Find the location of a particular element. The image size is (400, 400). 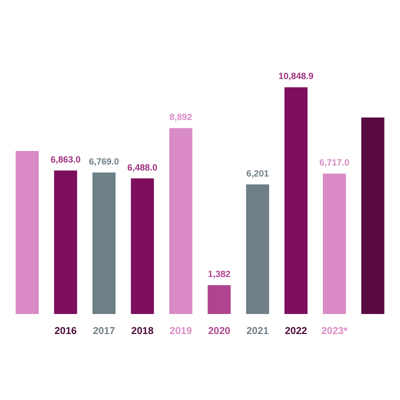

data-label: 6,769.0 is located at coordinates (104, 161).